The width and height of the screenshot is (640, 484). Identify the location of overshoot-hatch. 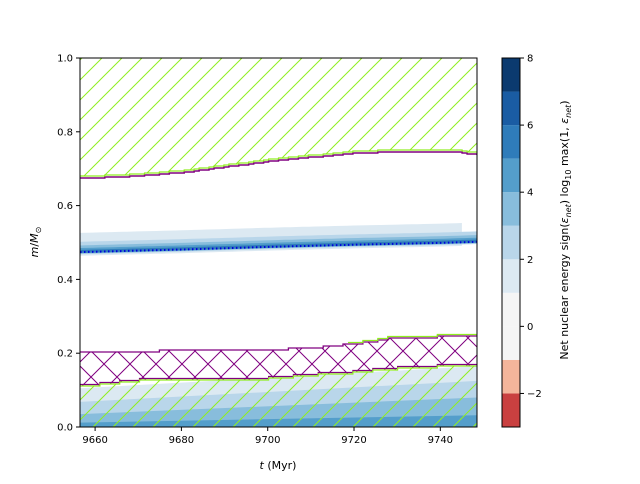
(278, 361).